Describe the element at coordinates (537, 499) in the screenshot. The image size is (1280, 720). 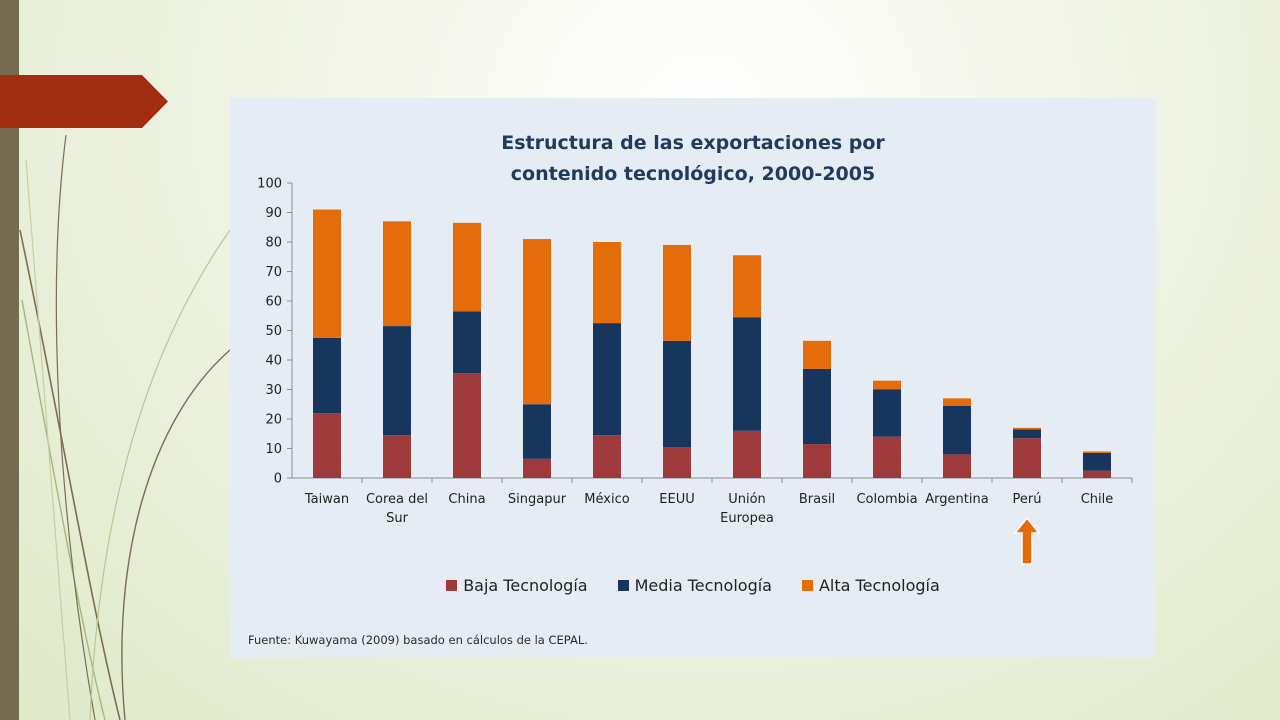
I see `x-tick-label: Singapur` at that location.